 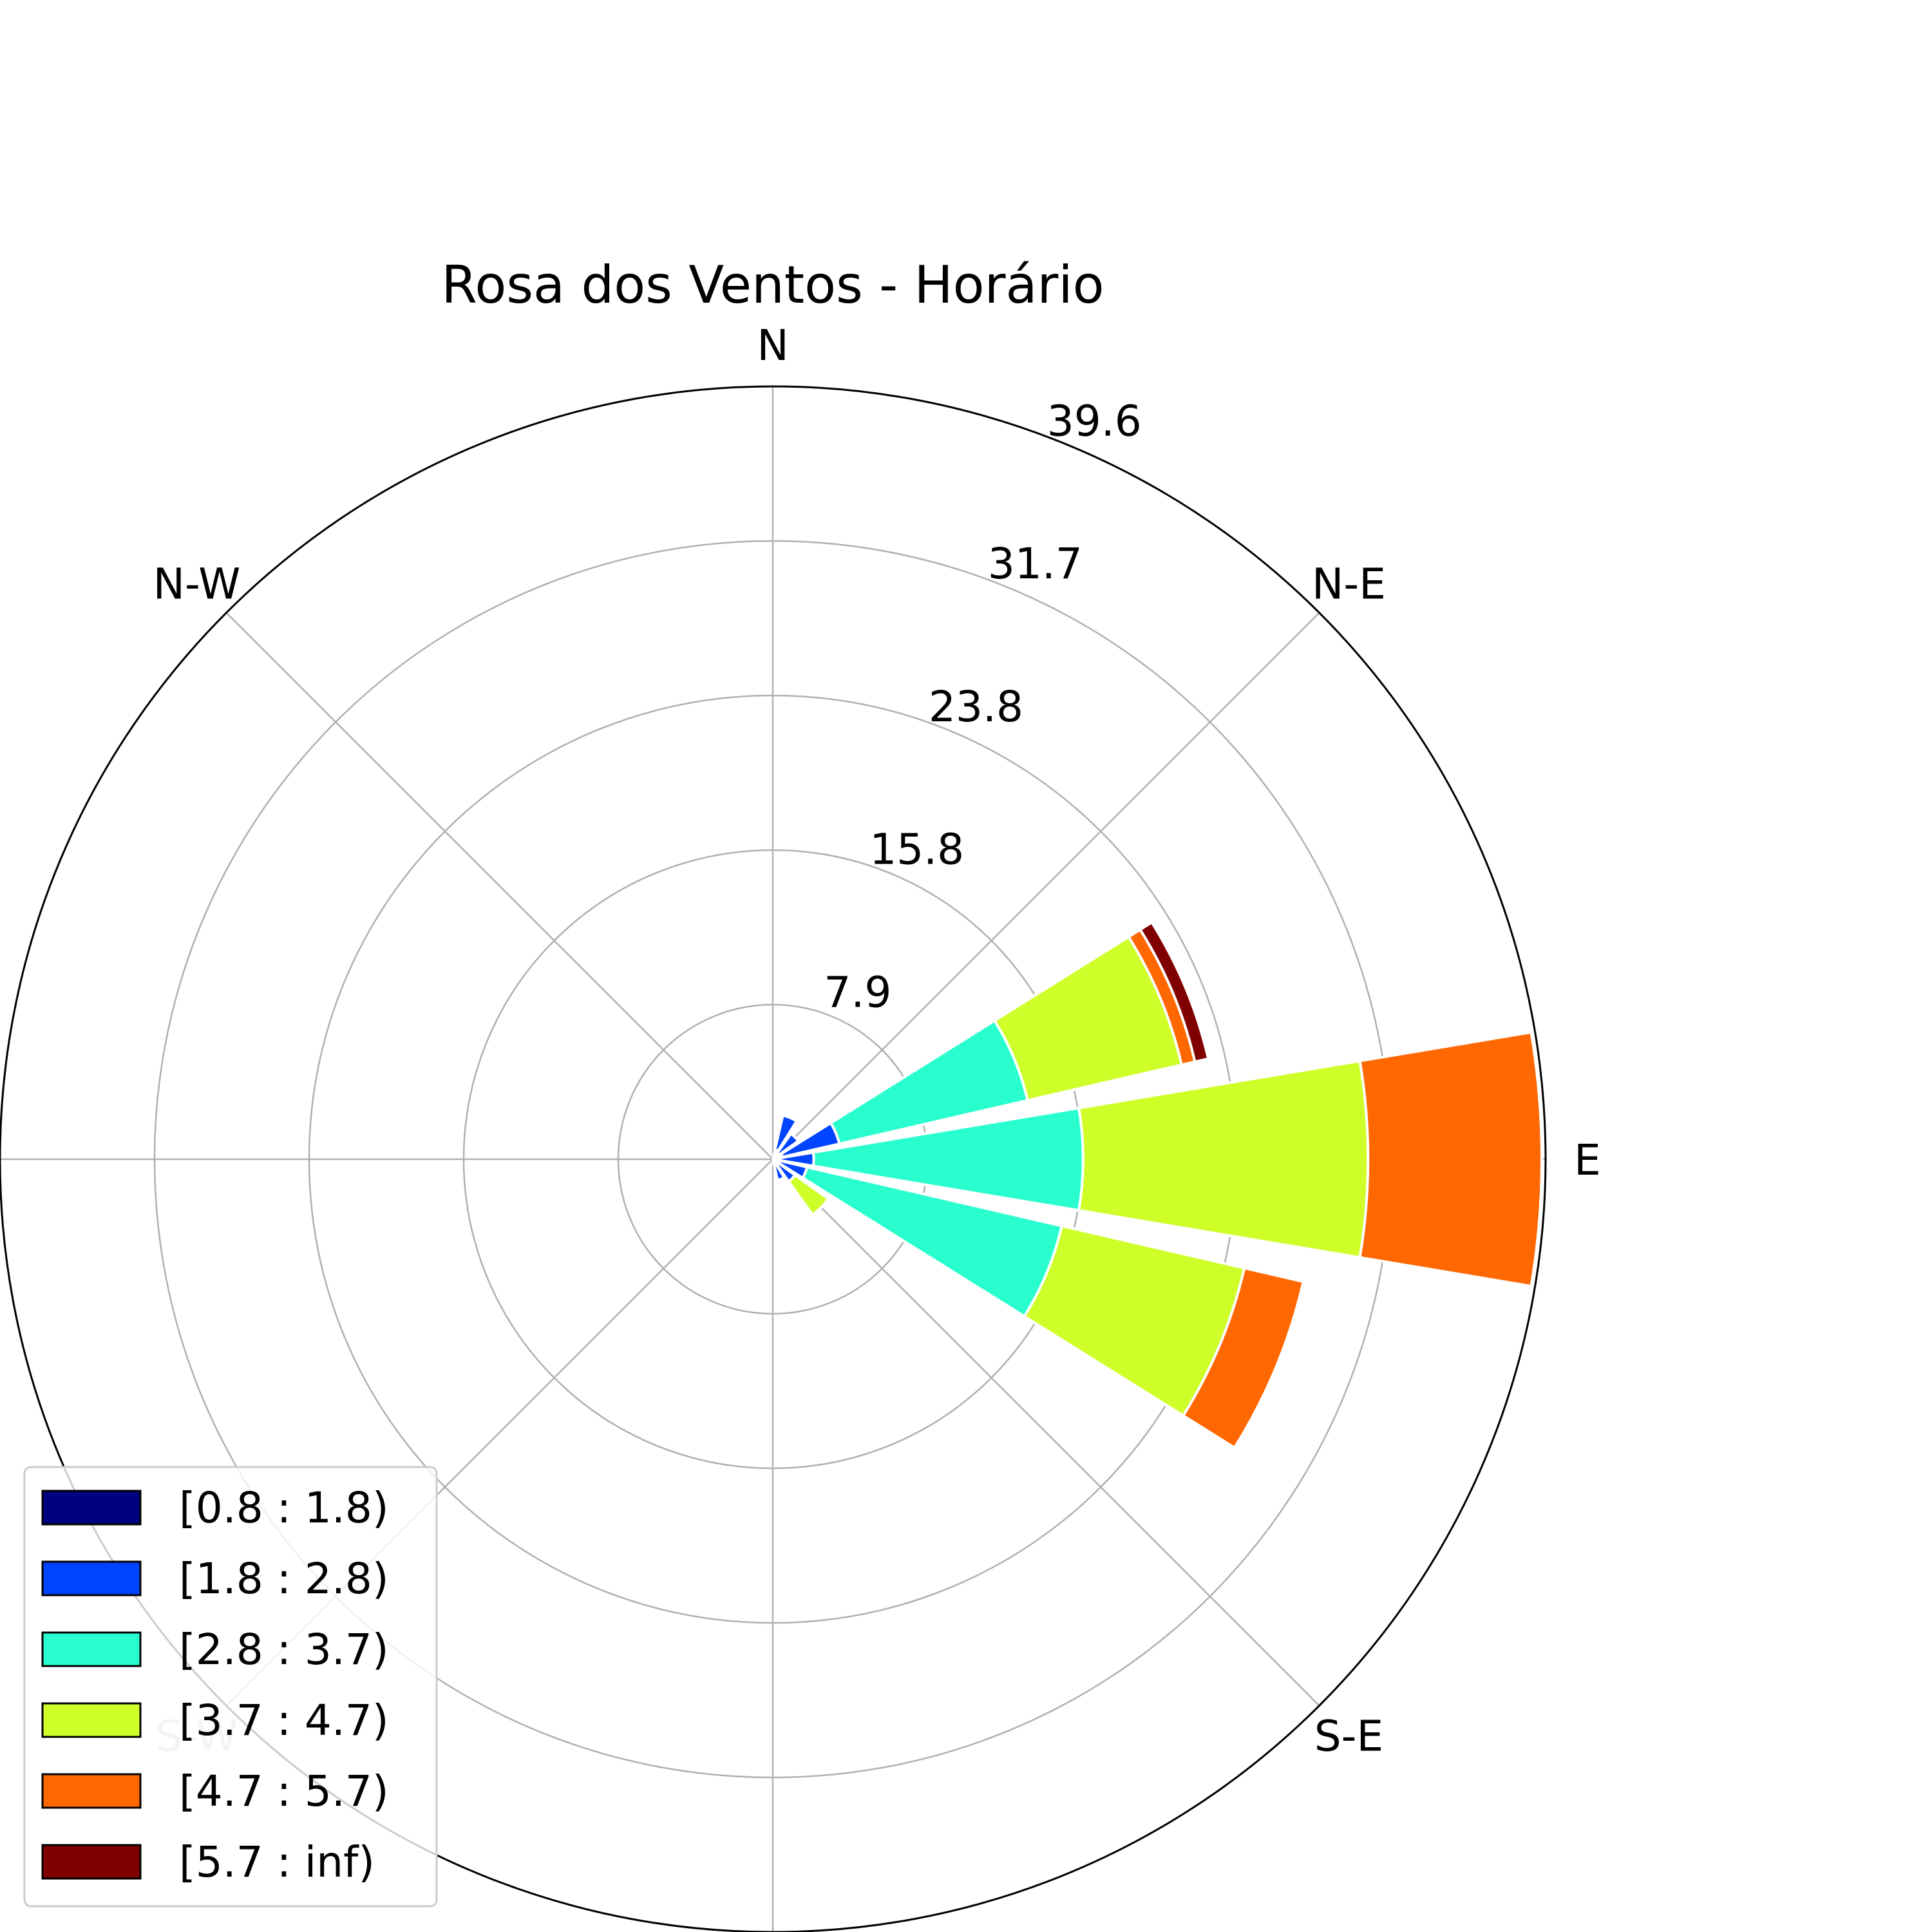 What do you see at coordinates (284, 1649) in the screenshot?
I see `legend-label: [2.8 : 3.7)` at bounding box center [284, 1649].